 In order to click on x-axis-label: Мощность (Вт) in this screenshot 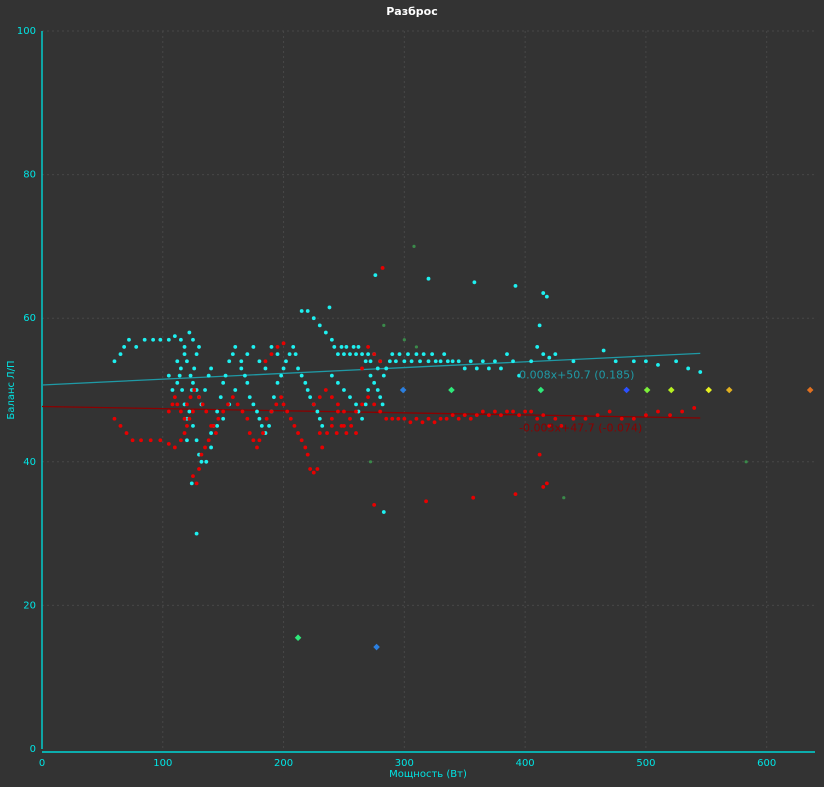, I will do `click(428, 774)`.